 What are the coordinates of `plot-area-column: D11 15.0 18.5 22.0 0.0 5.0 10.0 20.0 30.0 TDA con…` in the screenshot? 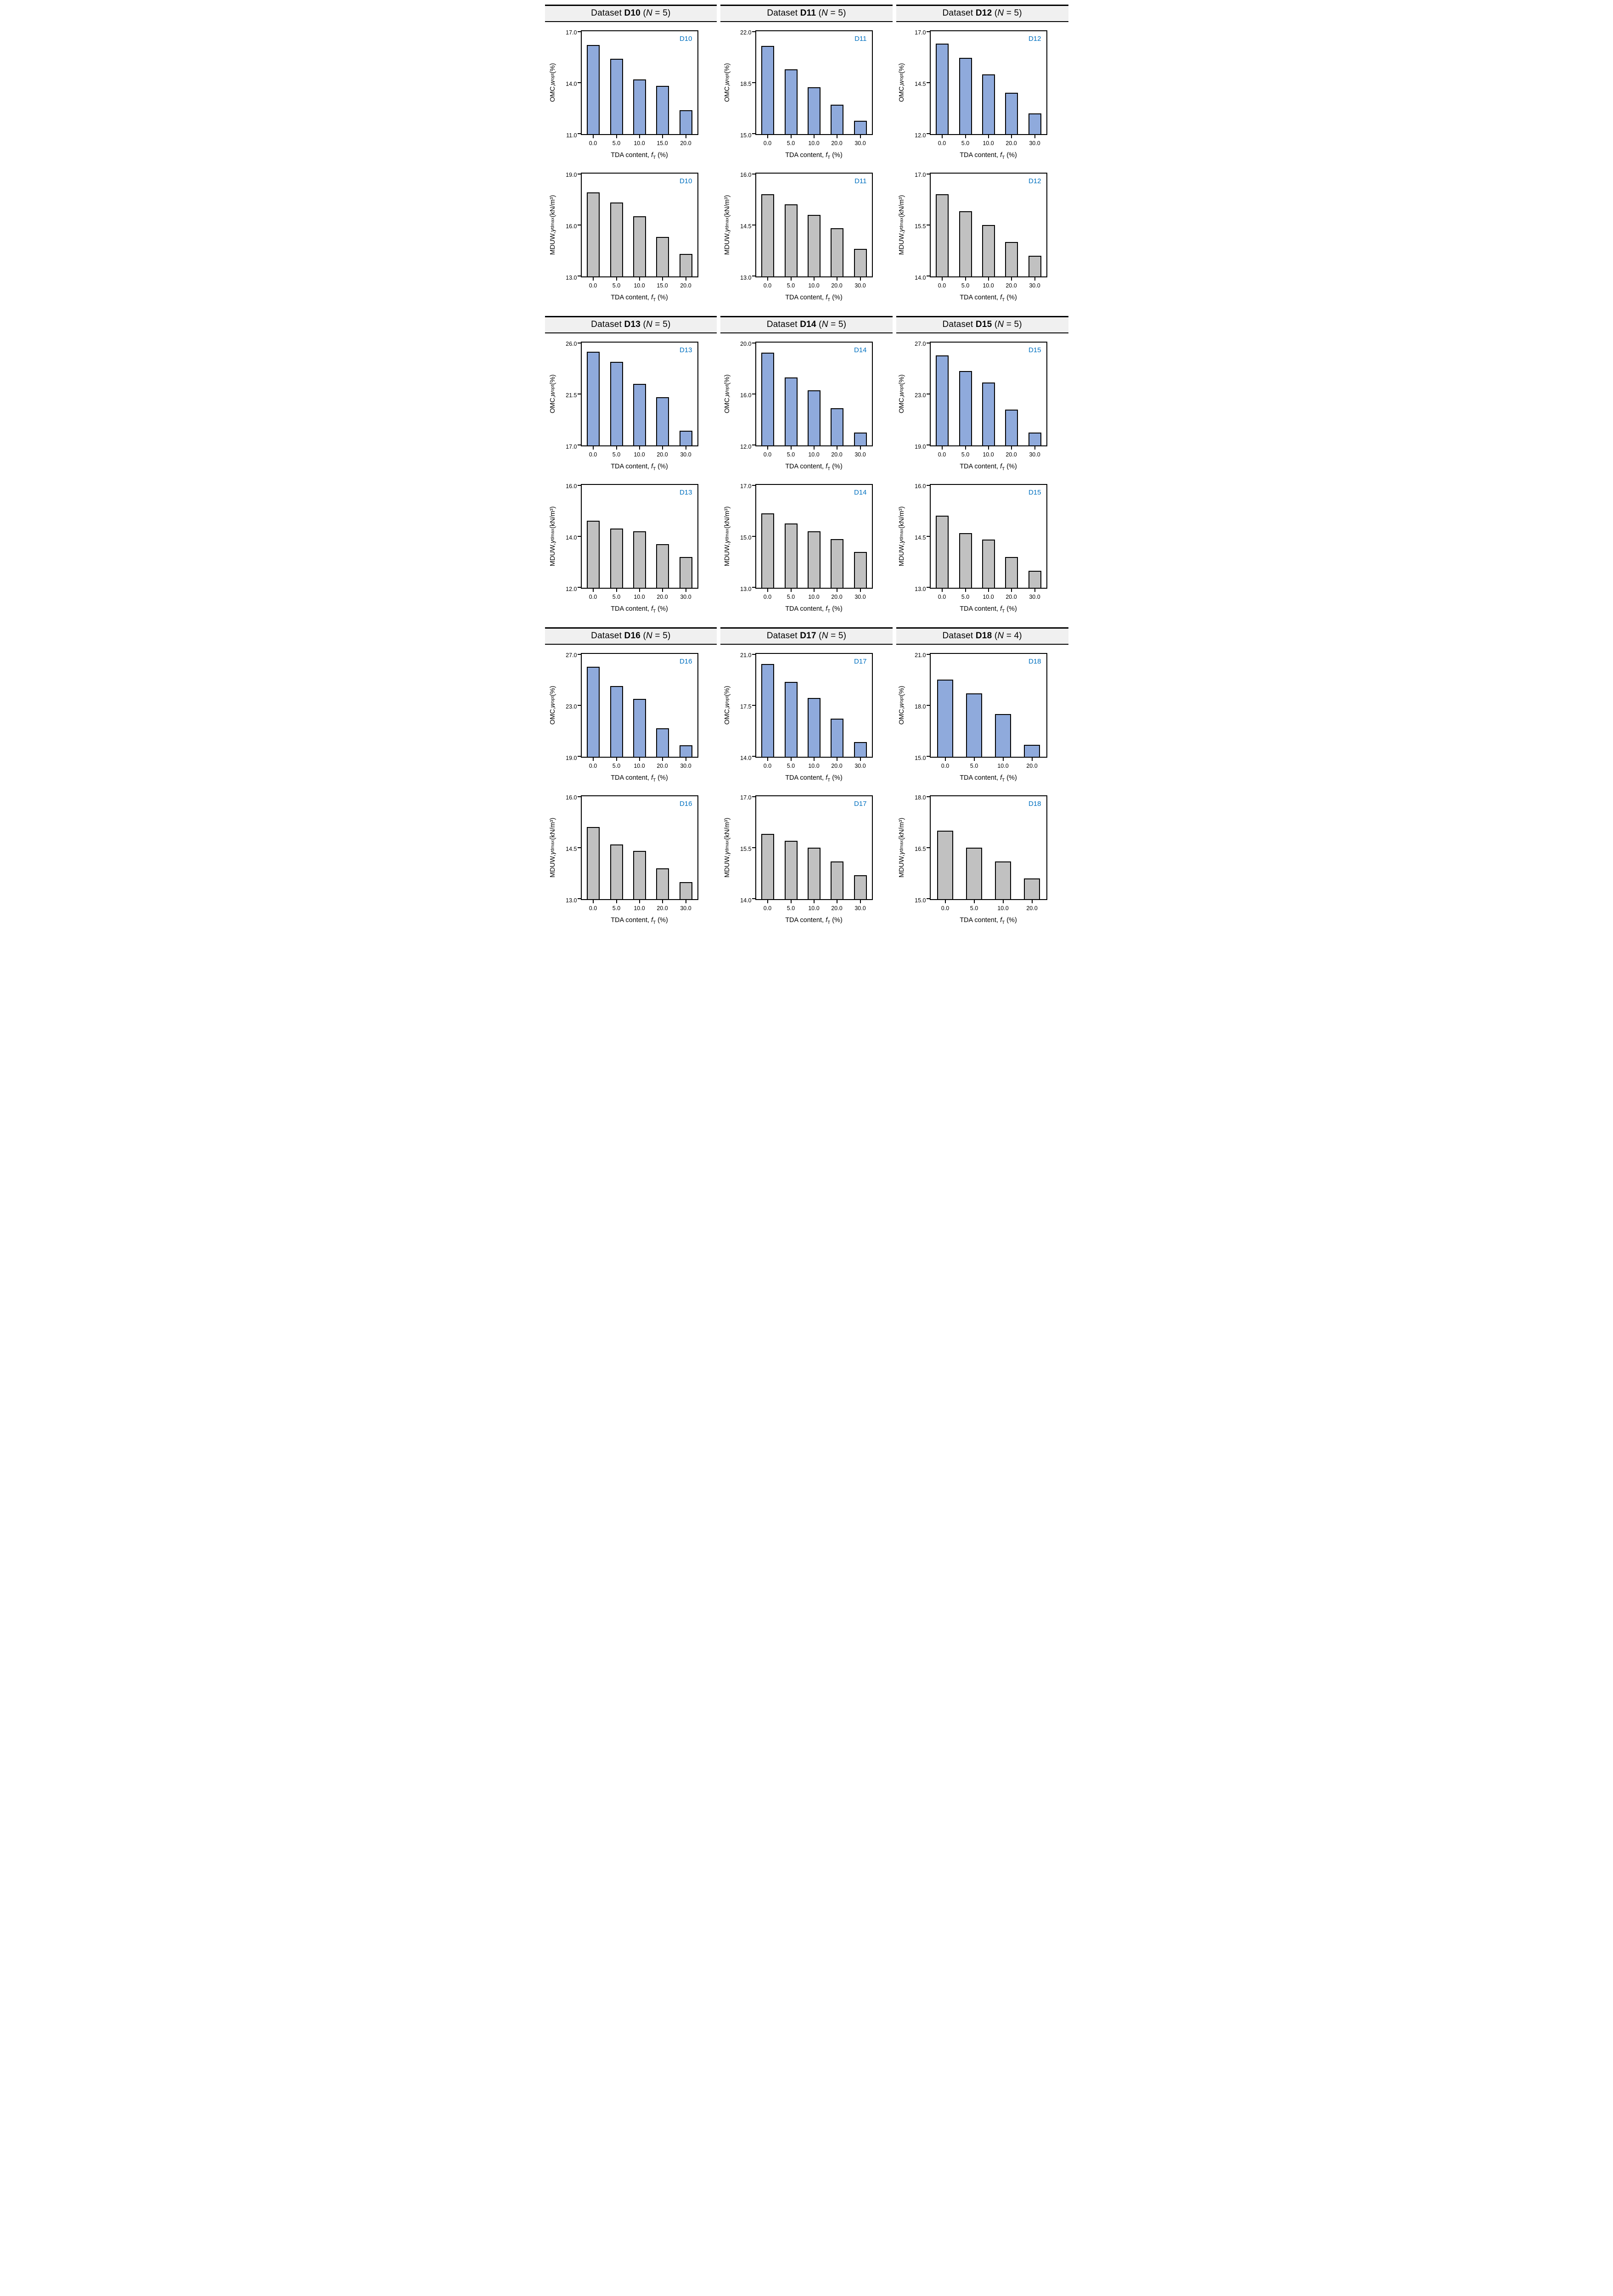 It's located at (807, 95).